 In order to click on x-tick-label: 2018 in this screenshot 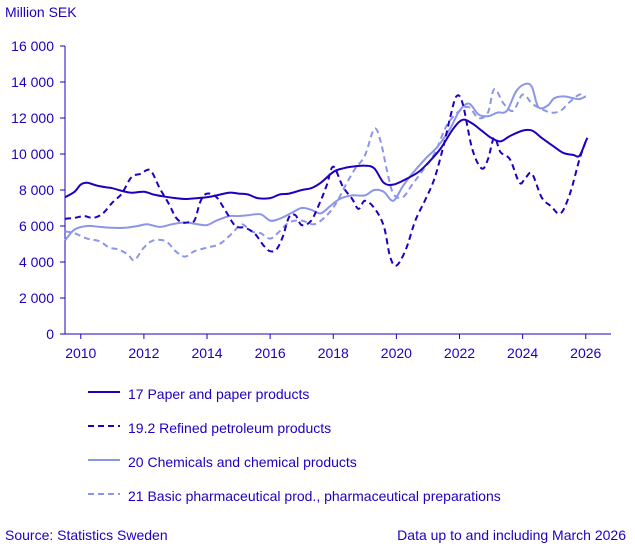, I will do `click(333, 353)`.